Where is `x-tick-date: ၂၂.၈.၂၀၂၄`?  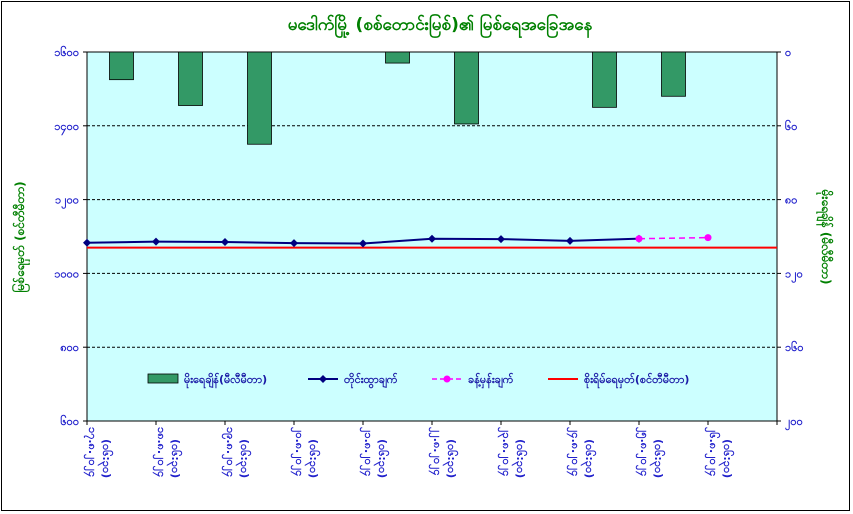 x-tick-date: ၂၂.၈.၂၀၂၄ is located at coordinates (436, 451).